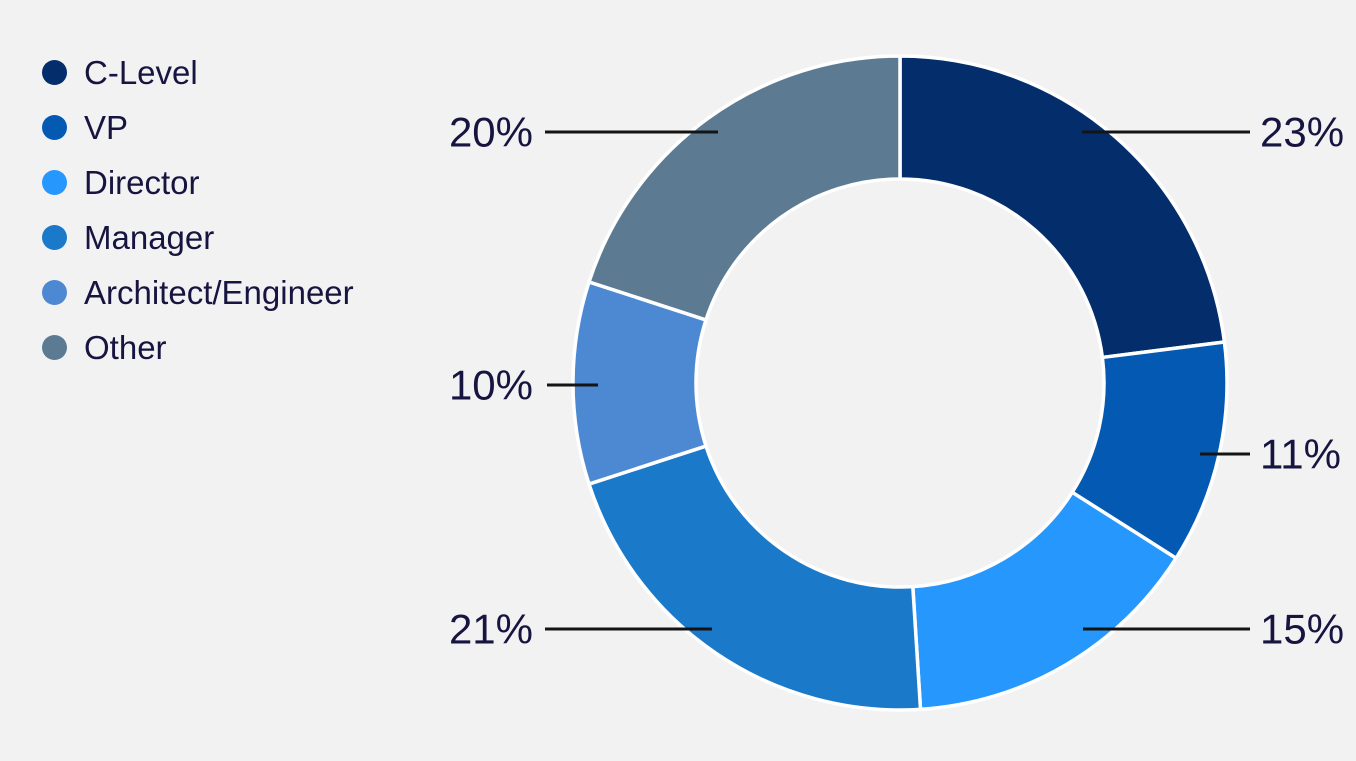  Describe the element at coordinates (141, 72) in the screenshot. I see `legend-label: C-Level` at that location.